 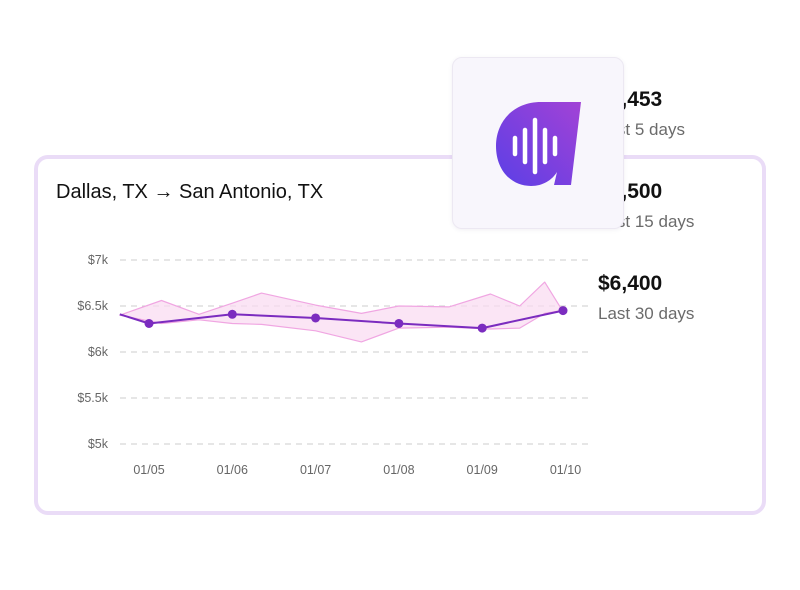 What do you see at coordinates (251, 192) in the screenshot?
I see `route-destination: San Antonio, TX` at bounding box center [251, 192].